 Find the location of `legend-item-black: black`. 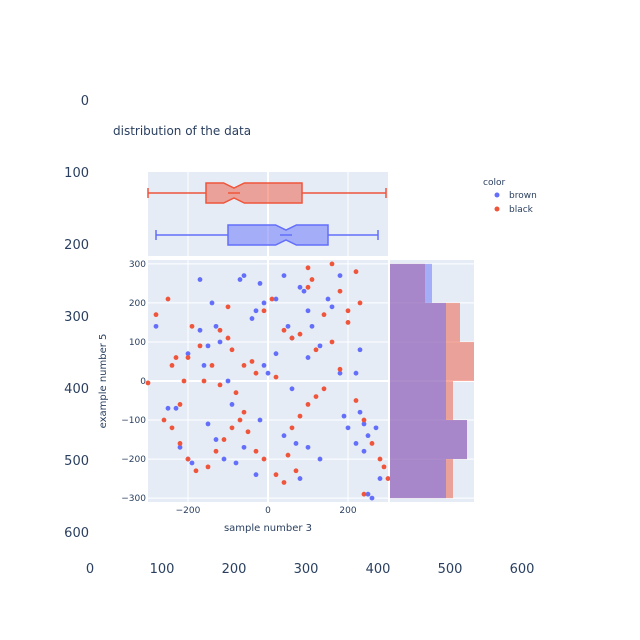

legend-item-black: black is located at coordinates (514, 210).